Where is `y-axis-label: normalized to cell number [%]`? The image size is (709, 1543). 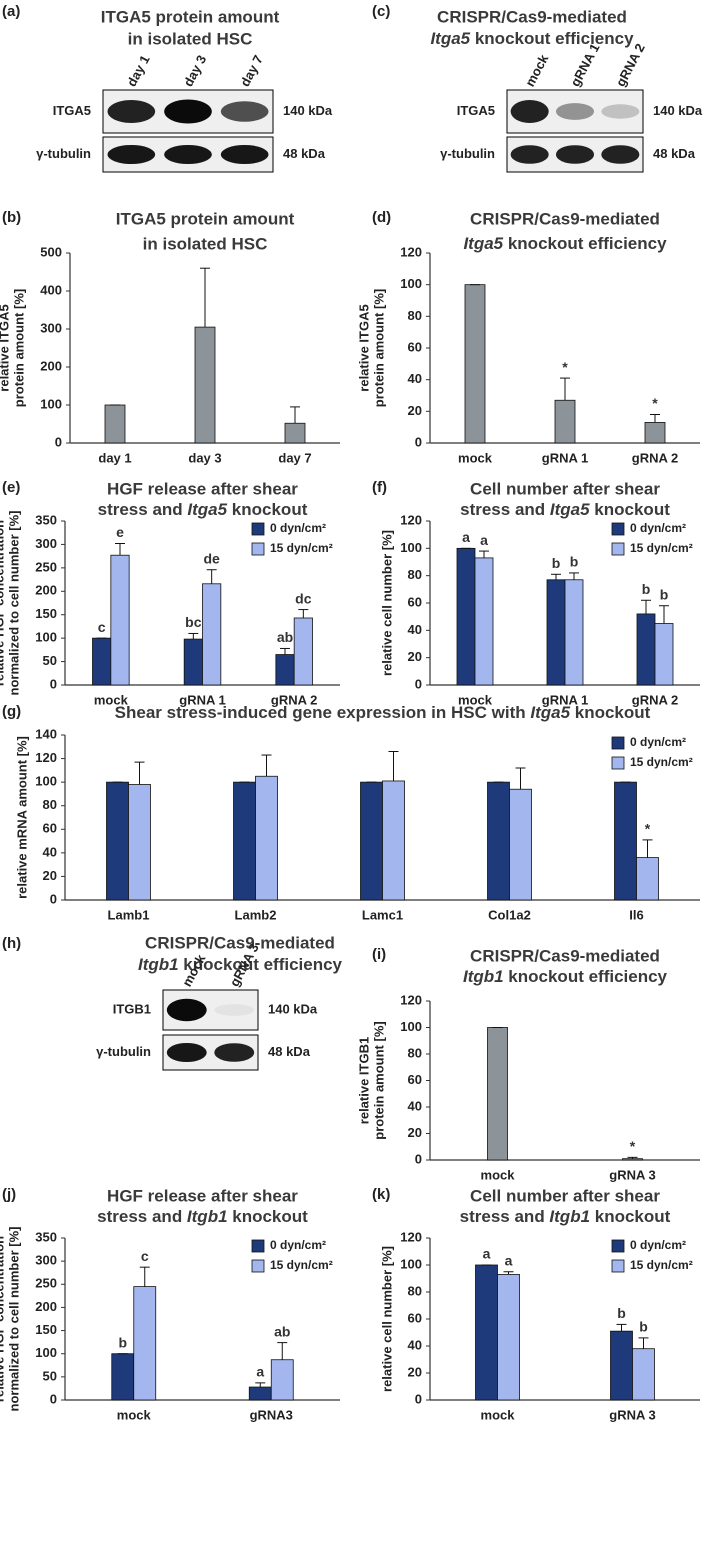 y-axis-label: normalized to cell number [%] is located at coordinates (13, 1319).